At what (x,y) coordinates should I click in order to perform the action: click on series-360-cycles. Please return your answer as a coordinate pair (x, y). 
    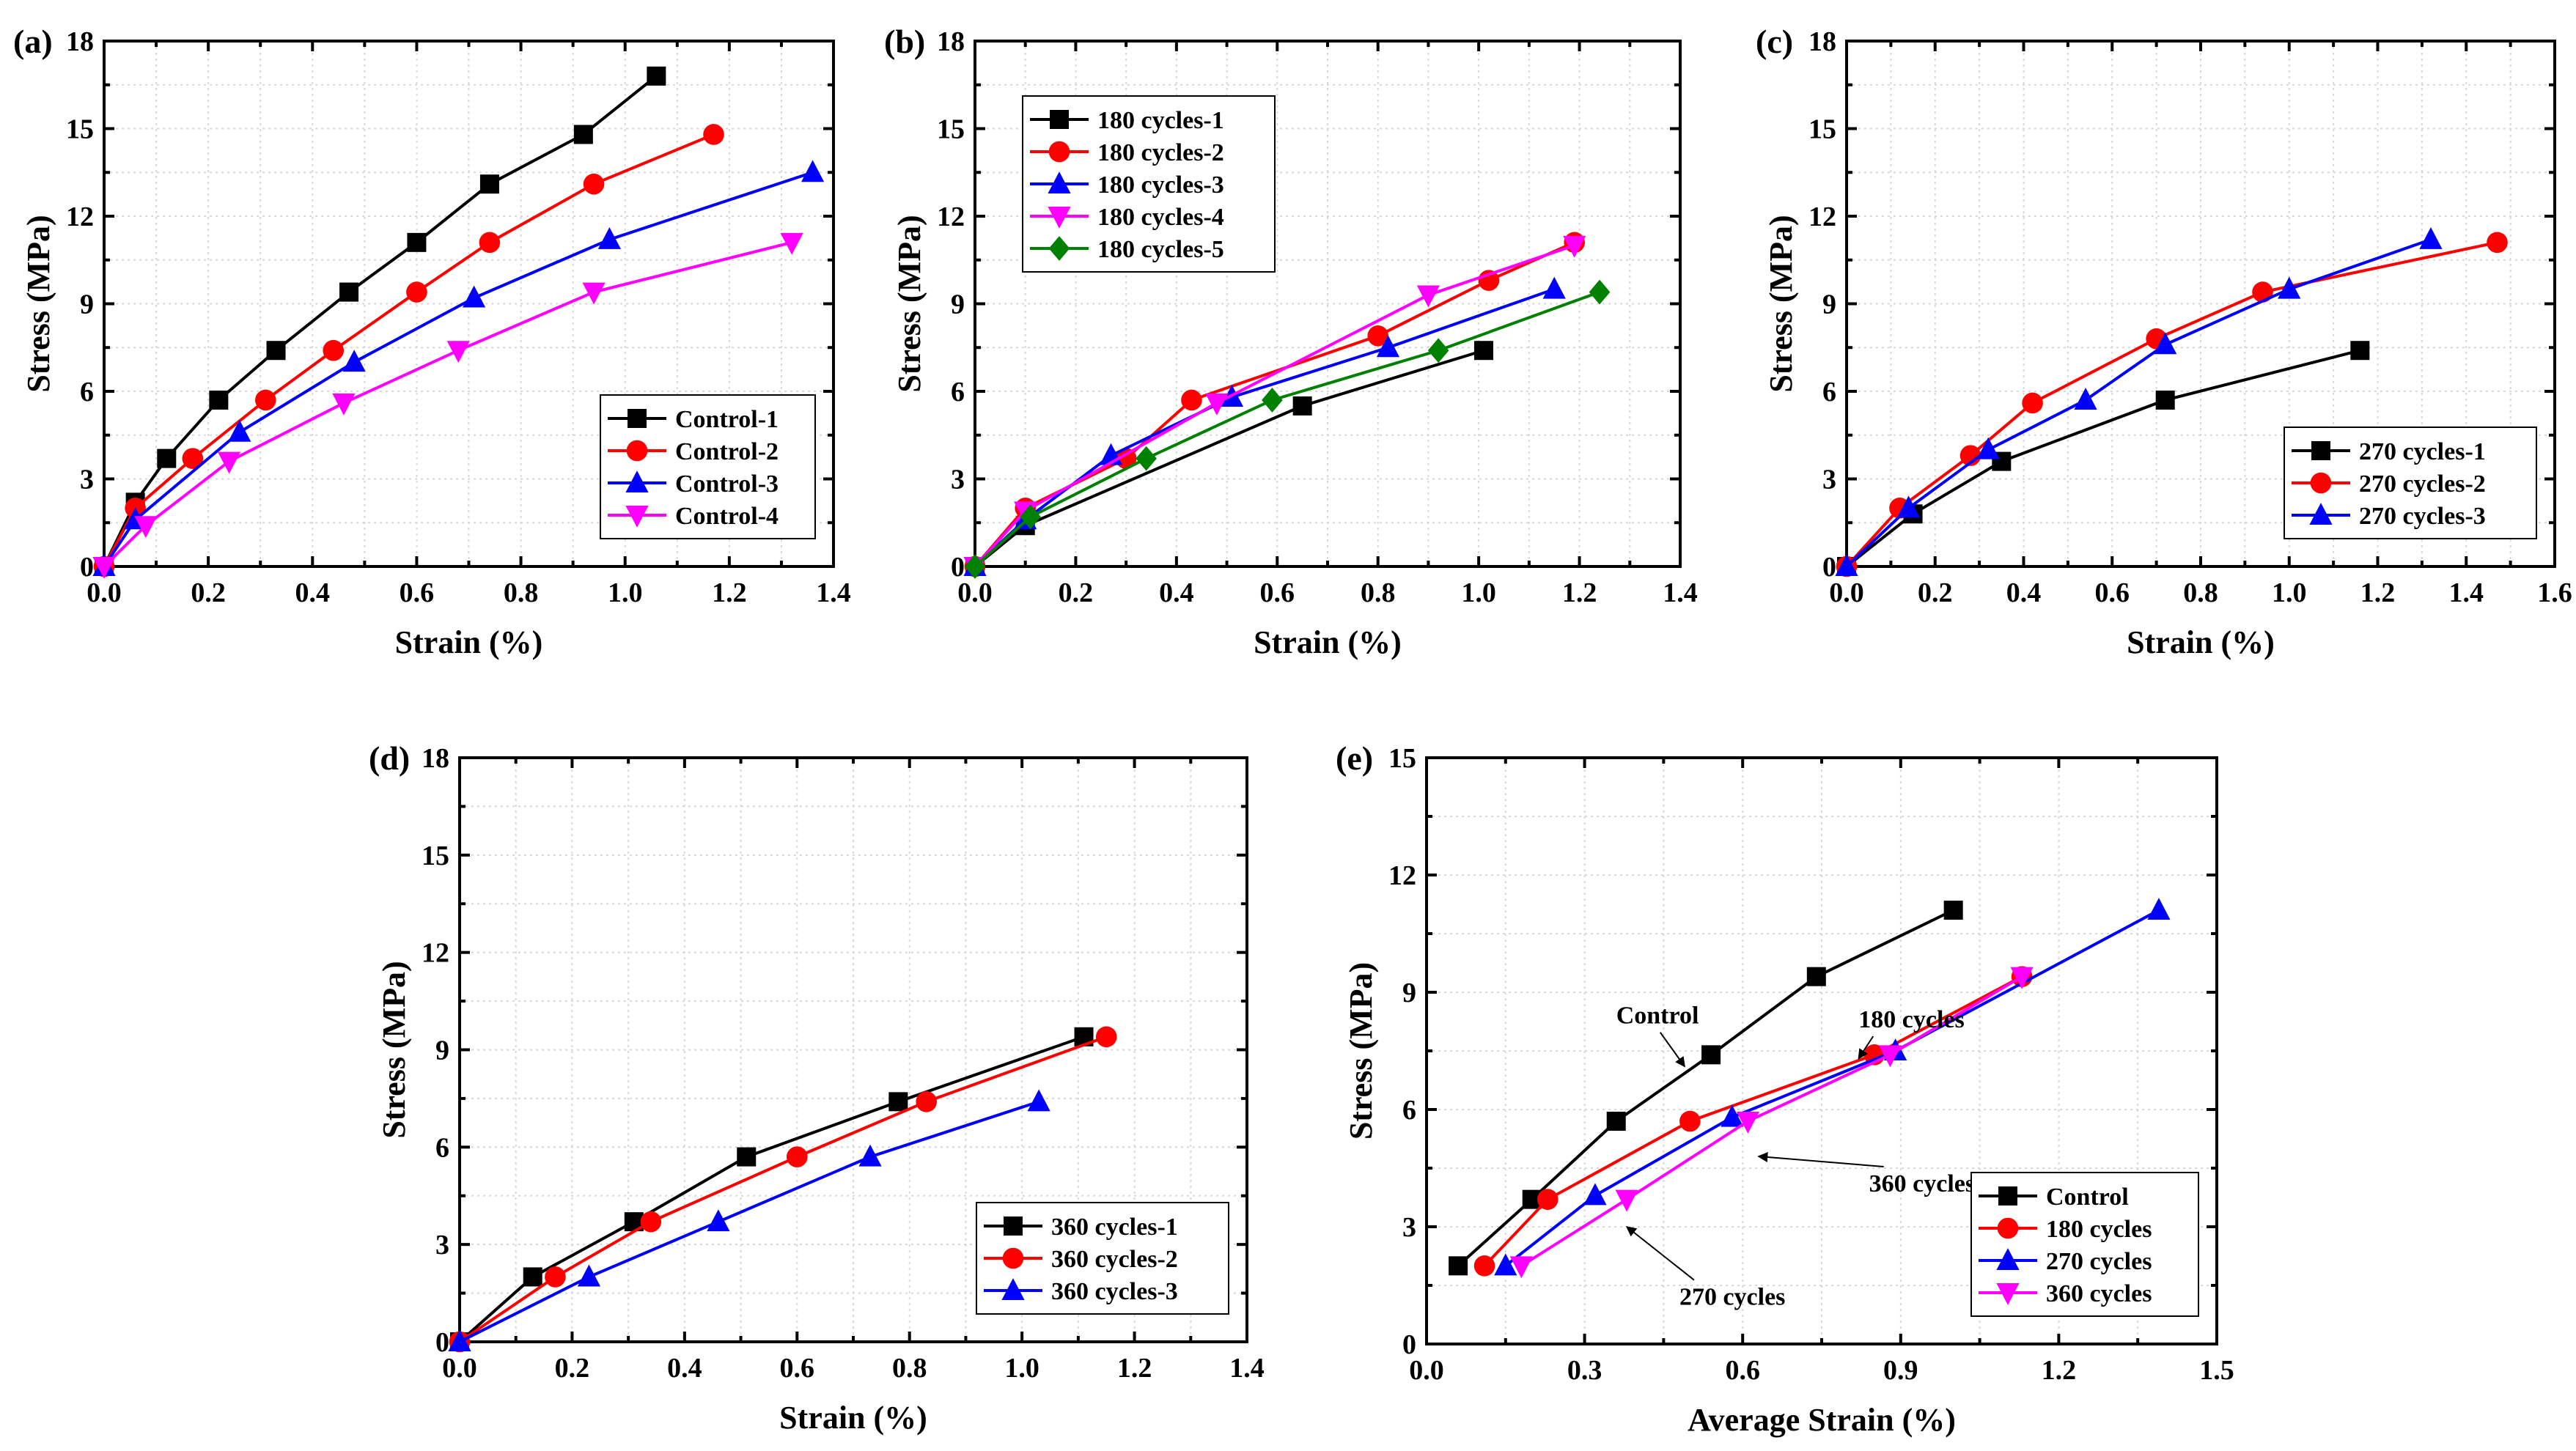
    Looking at the image, I should click on (1771, 1123).